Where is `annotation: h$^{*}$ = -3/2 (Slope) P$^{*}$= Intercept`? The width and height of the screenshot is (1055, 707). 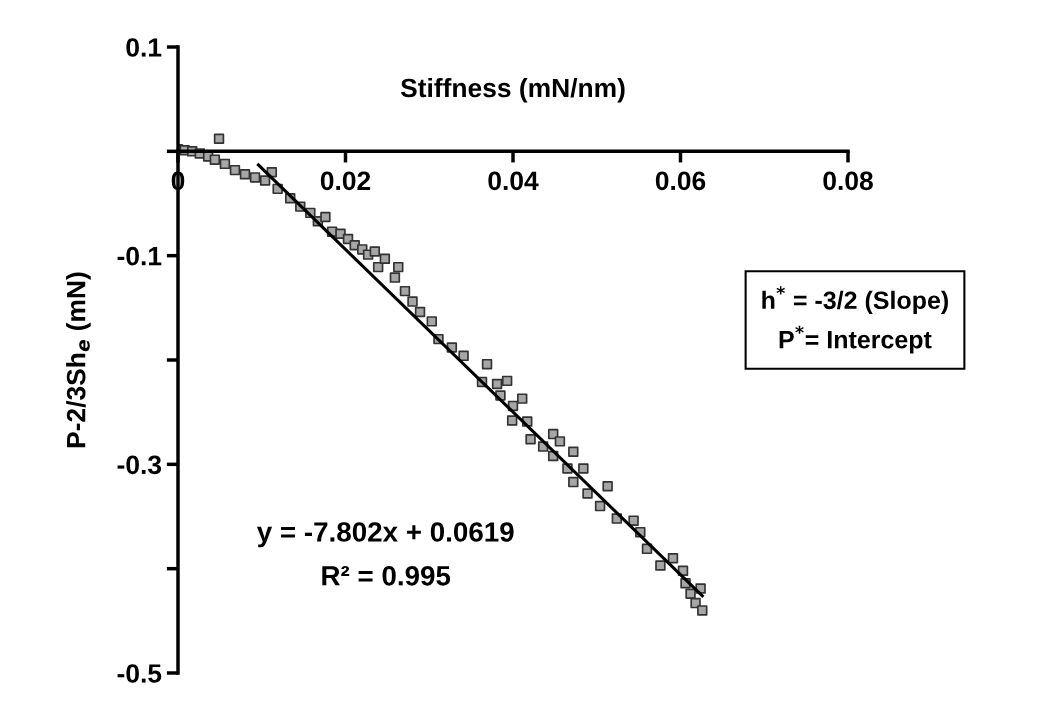 annotation: h$^{*}$ = -3/2 (Slope) P$^{*}$= Intercept is located at coordinates (855, 320).